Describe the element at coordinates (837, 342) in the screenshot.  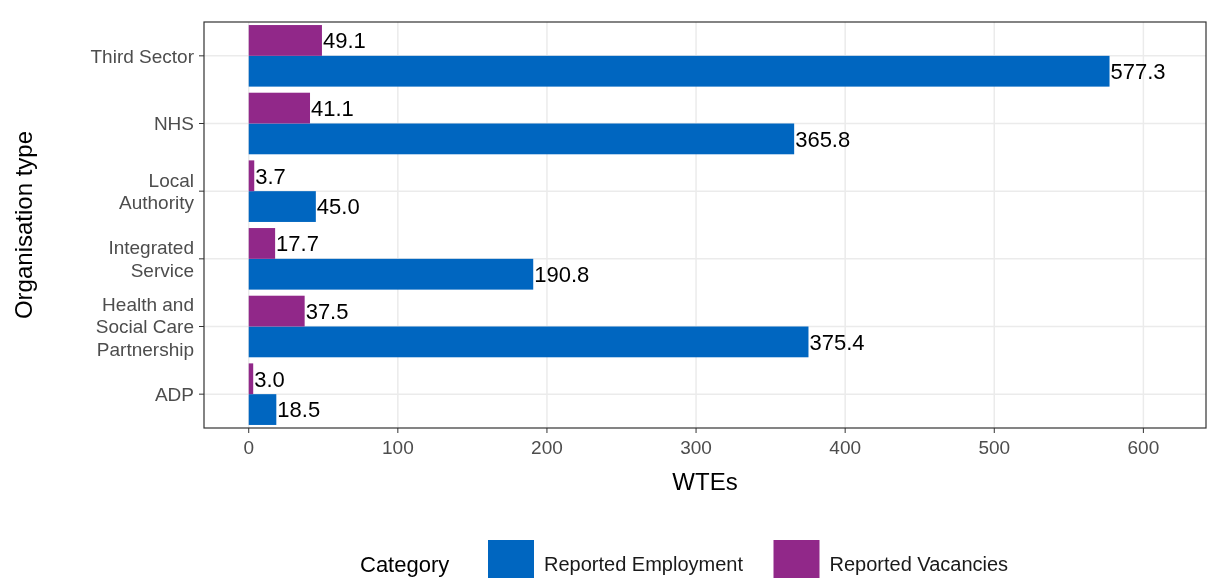
I see `data-label: 375.4` at that location.